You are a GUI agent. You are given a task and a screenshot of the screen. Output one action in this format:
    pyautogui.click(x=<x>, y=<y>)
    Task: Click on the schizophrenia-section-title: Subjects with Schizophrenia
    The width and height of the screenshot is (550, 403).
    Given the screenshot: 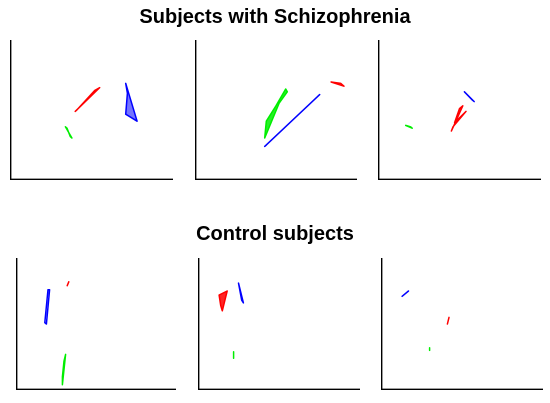 What is the action you would take?
    pyautogui.click(x=275, y=17)
    